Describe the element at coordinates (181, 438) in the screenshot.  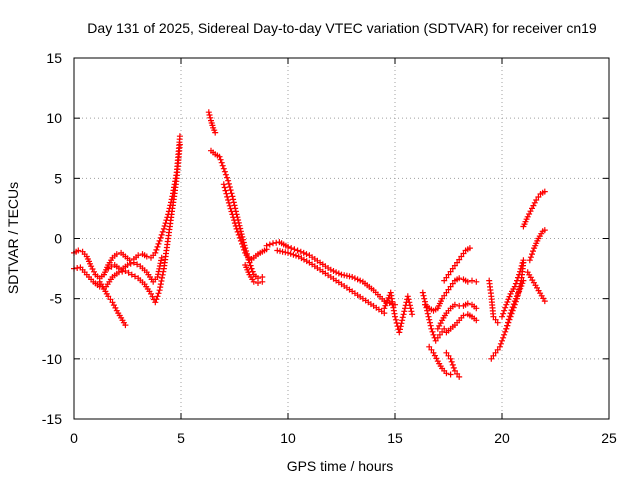
I see `x-tick-label: 5` at that location.